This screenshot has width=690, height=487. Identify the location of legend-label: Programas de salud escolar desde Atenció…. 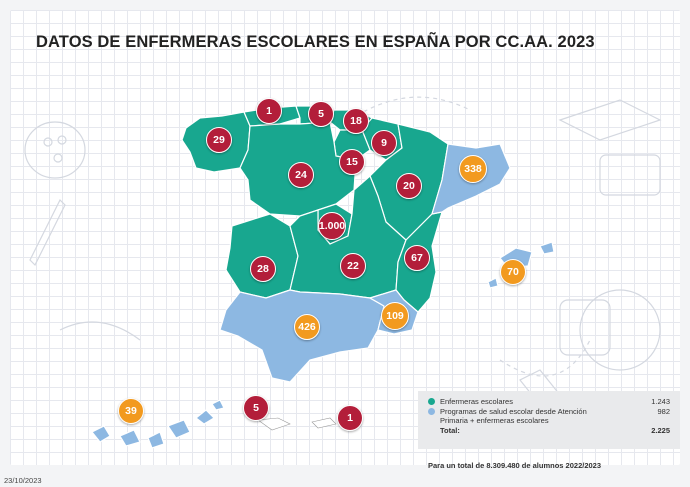
(513, 411).